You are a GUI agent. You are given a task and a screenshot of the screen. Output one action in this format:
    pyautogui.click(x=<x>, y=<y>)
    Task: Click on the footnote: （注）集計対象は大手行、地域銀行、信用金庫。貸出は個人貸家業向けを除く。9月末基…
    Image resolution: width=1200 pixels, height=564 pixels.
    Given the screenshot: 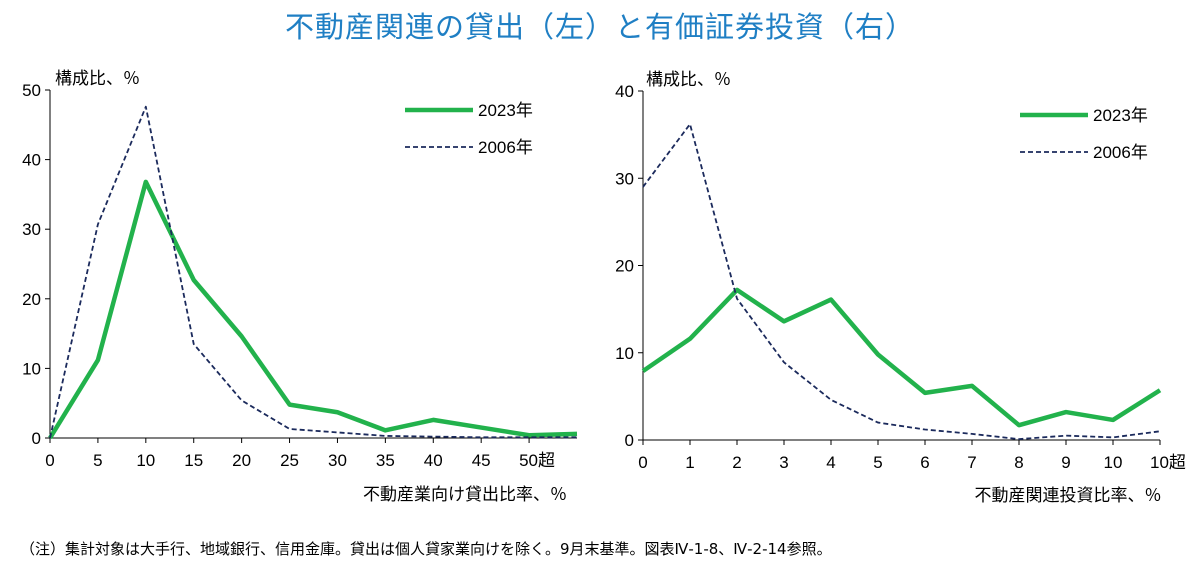 What is the action you would take?
    pyautogui.click(x=426, y=549)
    